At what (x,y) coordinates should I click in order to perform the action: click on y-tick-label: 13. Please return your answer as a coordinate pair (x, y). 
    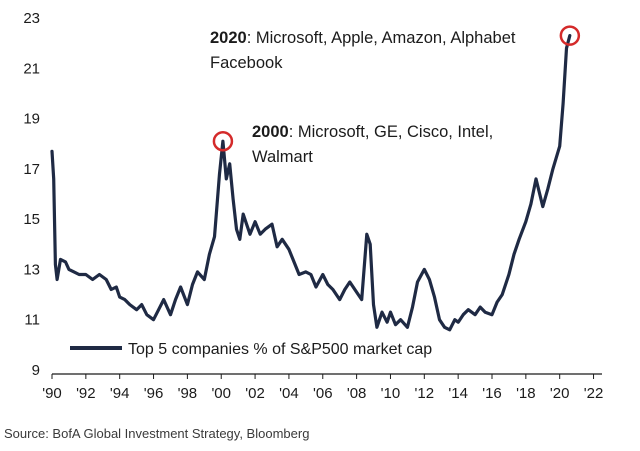
    Looking at the image, I should click on (31, 269).